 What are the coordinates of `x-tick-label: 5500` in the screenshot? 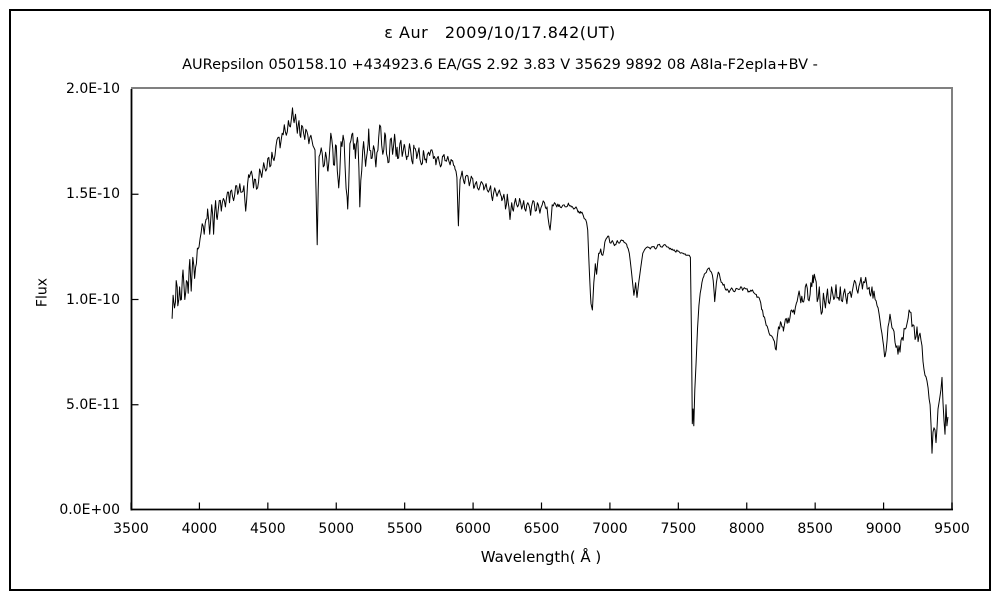 It's located at (404, 529).